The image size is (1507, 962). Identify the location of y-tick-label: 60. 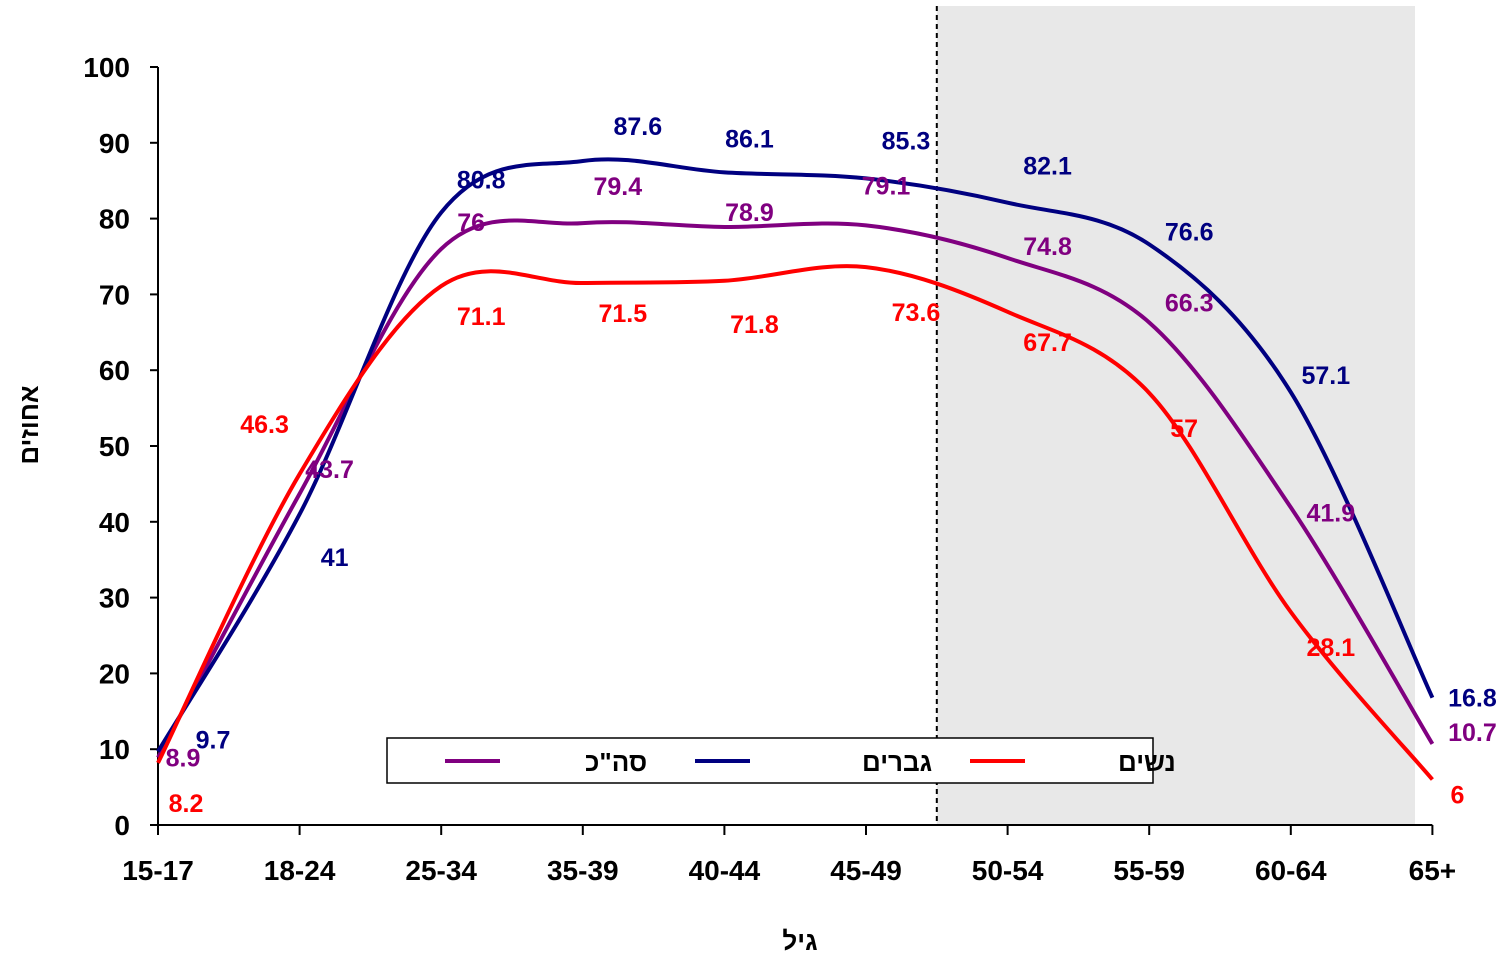
(114, 370).